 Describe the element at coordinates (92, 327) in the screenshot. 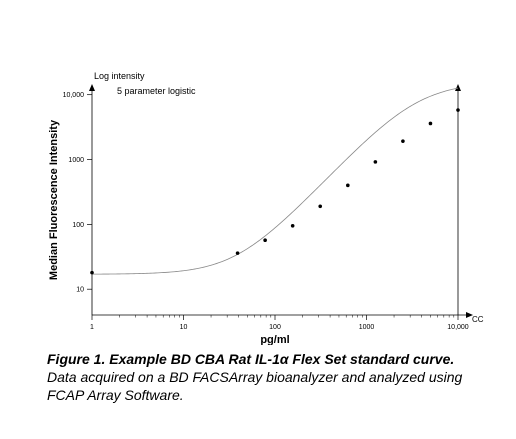

I see `x-tick-label: 1` at that location.